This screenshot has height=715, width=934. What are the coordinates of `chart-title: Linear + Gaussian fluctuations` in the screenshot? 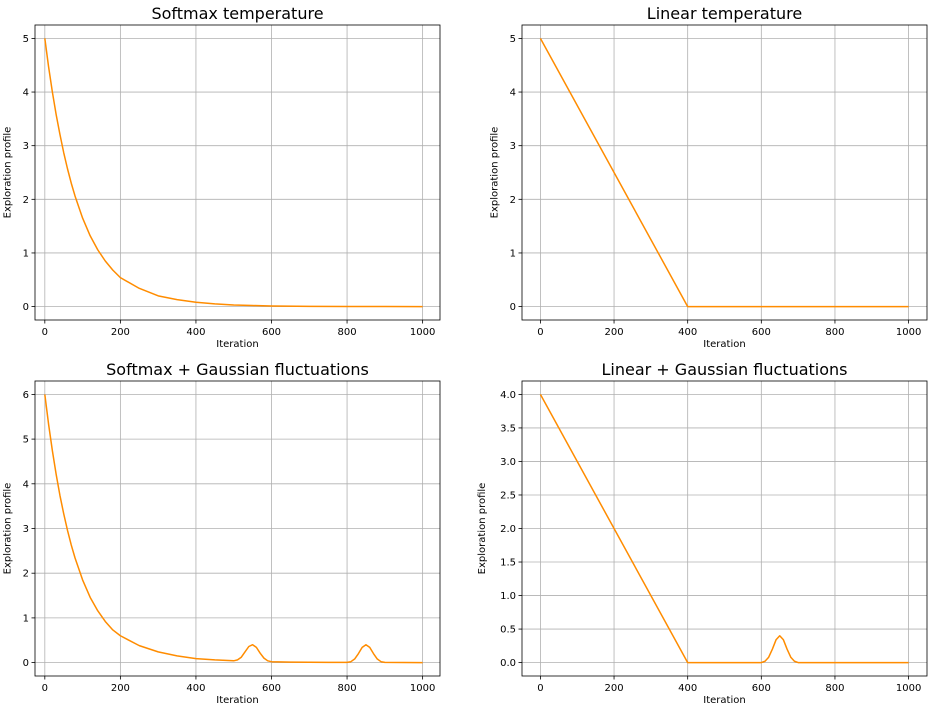 It's located at (724, 369).